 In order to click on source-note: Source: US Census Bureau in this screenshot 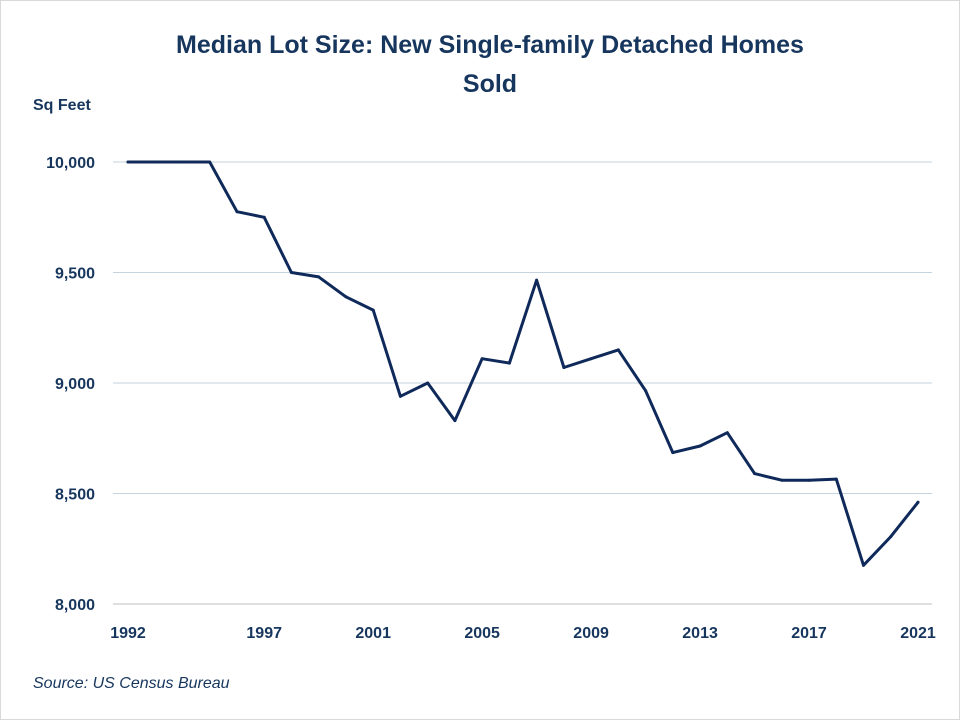, I will do `click(131, 683)`.